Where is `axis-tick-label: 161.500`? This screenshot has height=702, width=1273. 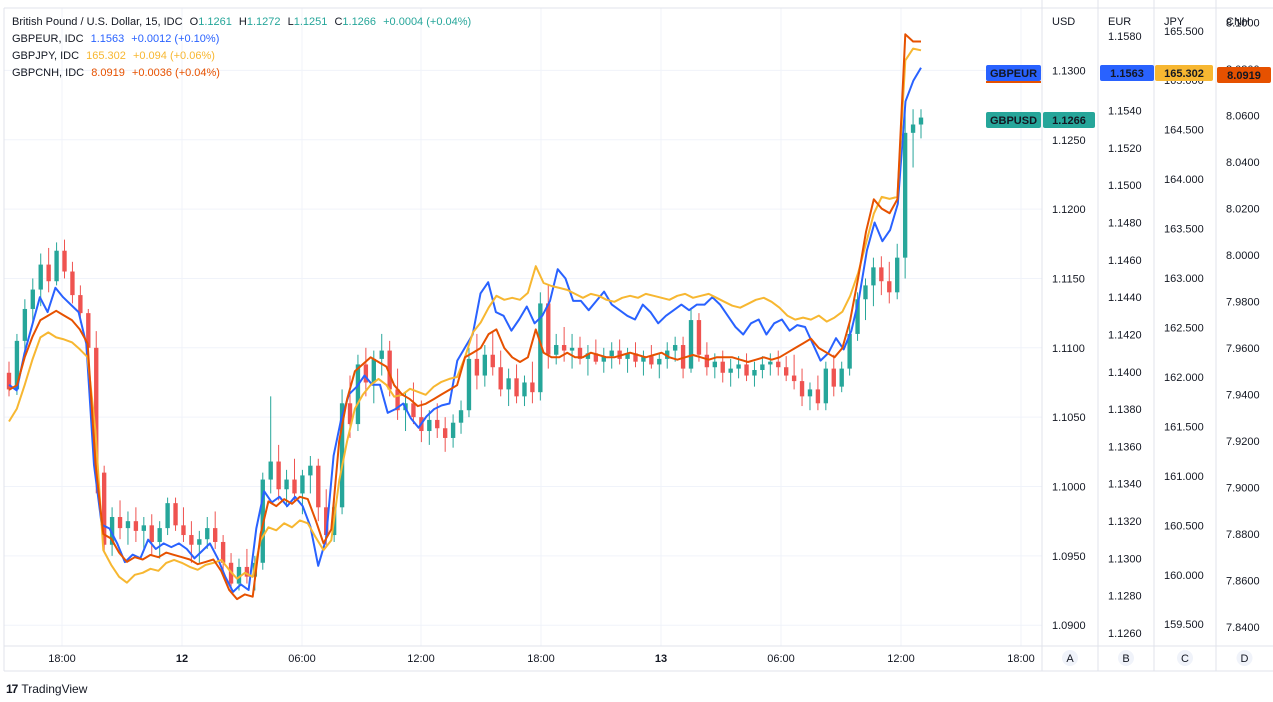 axis-tick-label: 161.500 is located at coordinates (1184, 427).